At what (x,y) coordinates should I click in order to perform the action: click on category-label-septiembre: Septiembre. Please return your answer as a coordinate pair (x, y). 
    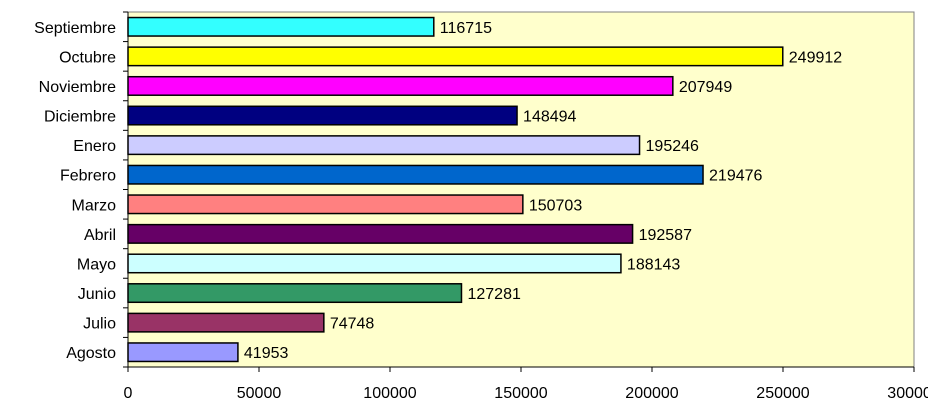
    Looking at the image, I should click on (75, 28).